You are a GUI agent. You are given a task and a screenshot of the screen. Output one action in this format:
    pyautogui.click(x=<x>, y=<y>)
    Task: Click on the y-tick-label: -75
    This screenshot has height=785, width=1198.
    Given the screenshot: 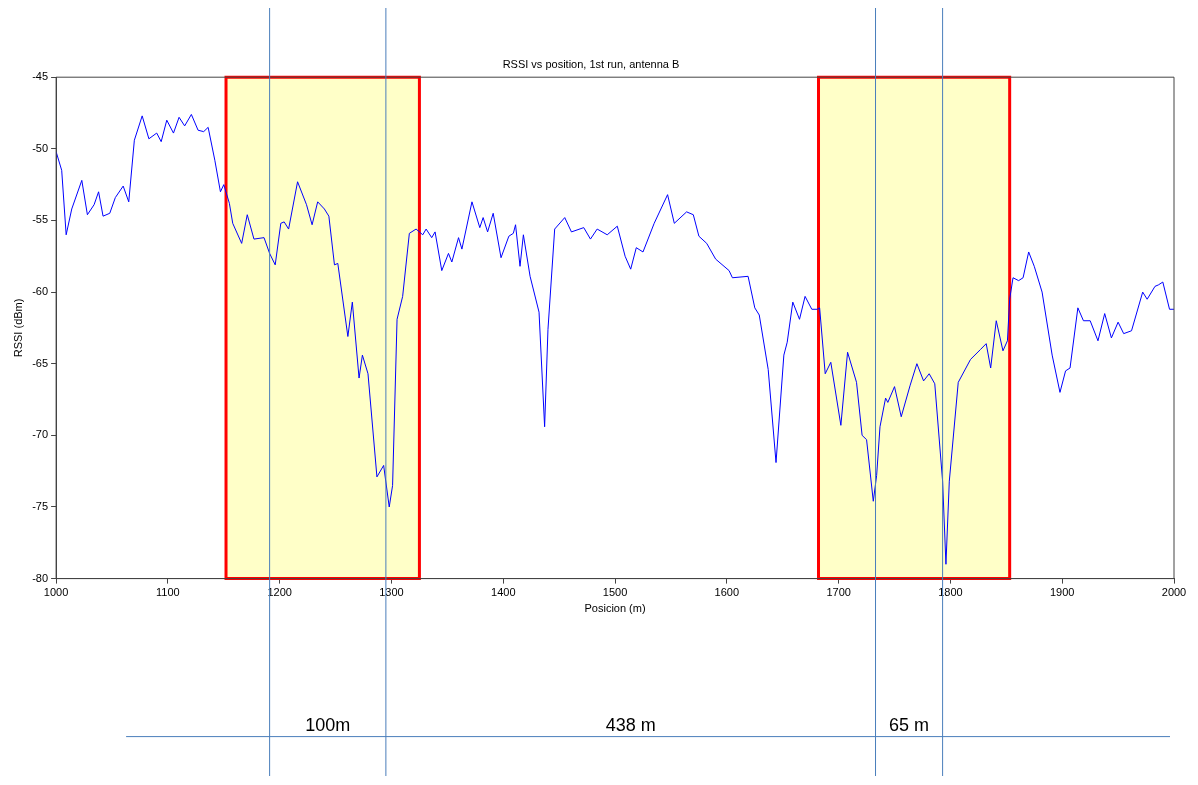 What is the action you would take?
    pyautogui.click(x=40, y=506)
    